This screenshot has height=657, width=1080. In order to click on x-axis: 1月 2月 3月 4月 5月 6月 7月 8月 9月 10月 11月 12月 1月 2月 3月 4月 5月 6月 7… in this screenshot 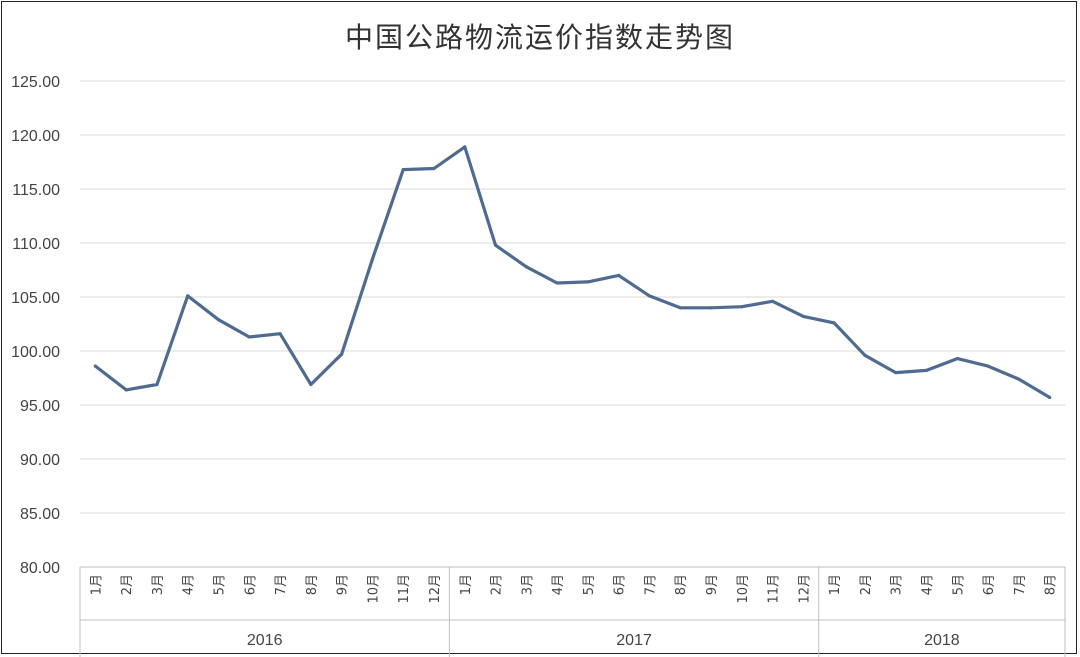, I will do `click(572, 611)`.